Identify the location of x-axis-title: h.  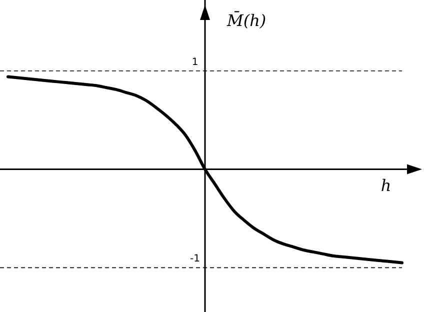
(386, 185).